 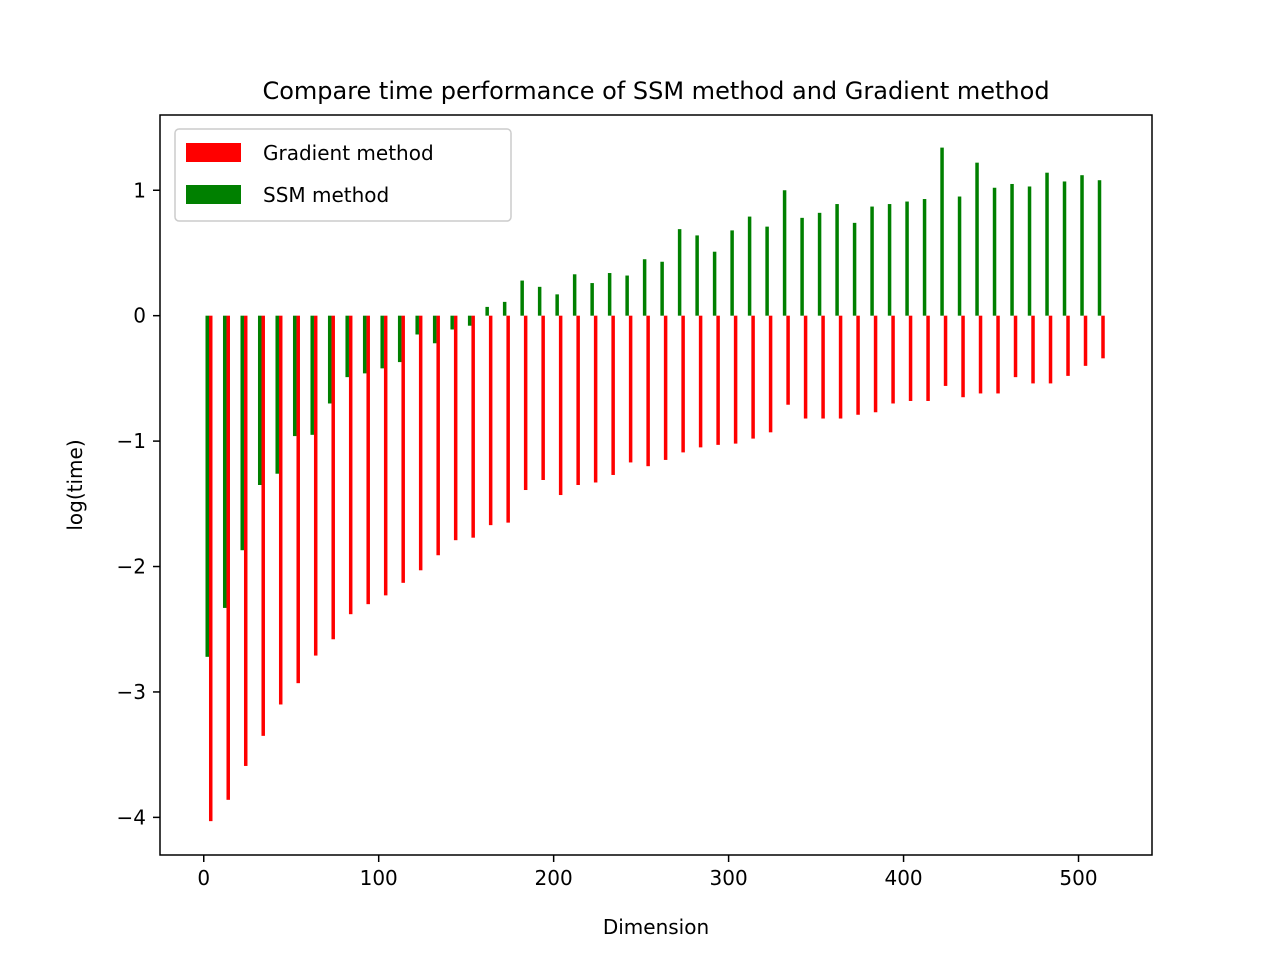 What do you see at coordinates (656, 927) in the screenshot?
I see `x-axis-label: Dimension` at bounding box center [656, 927].